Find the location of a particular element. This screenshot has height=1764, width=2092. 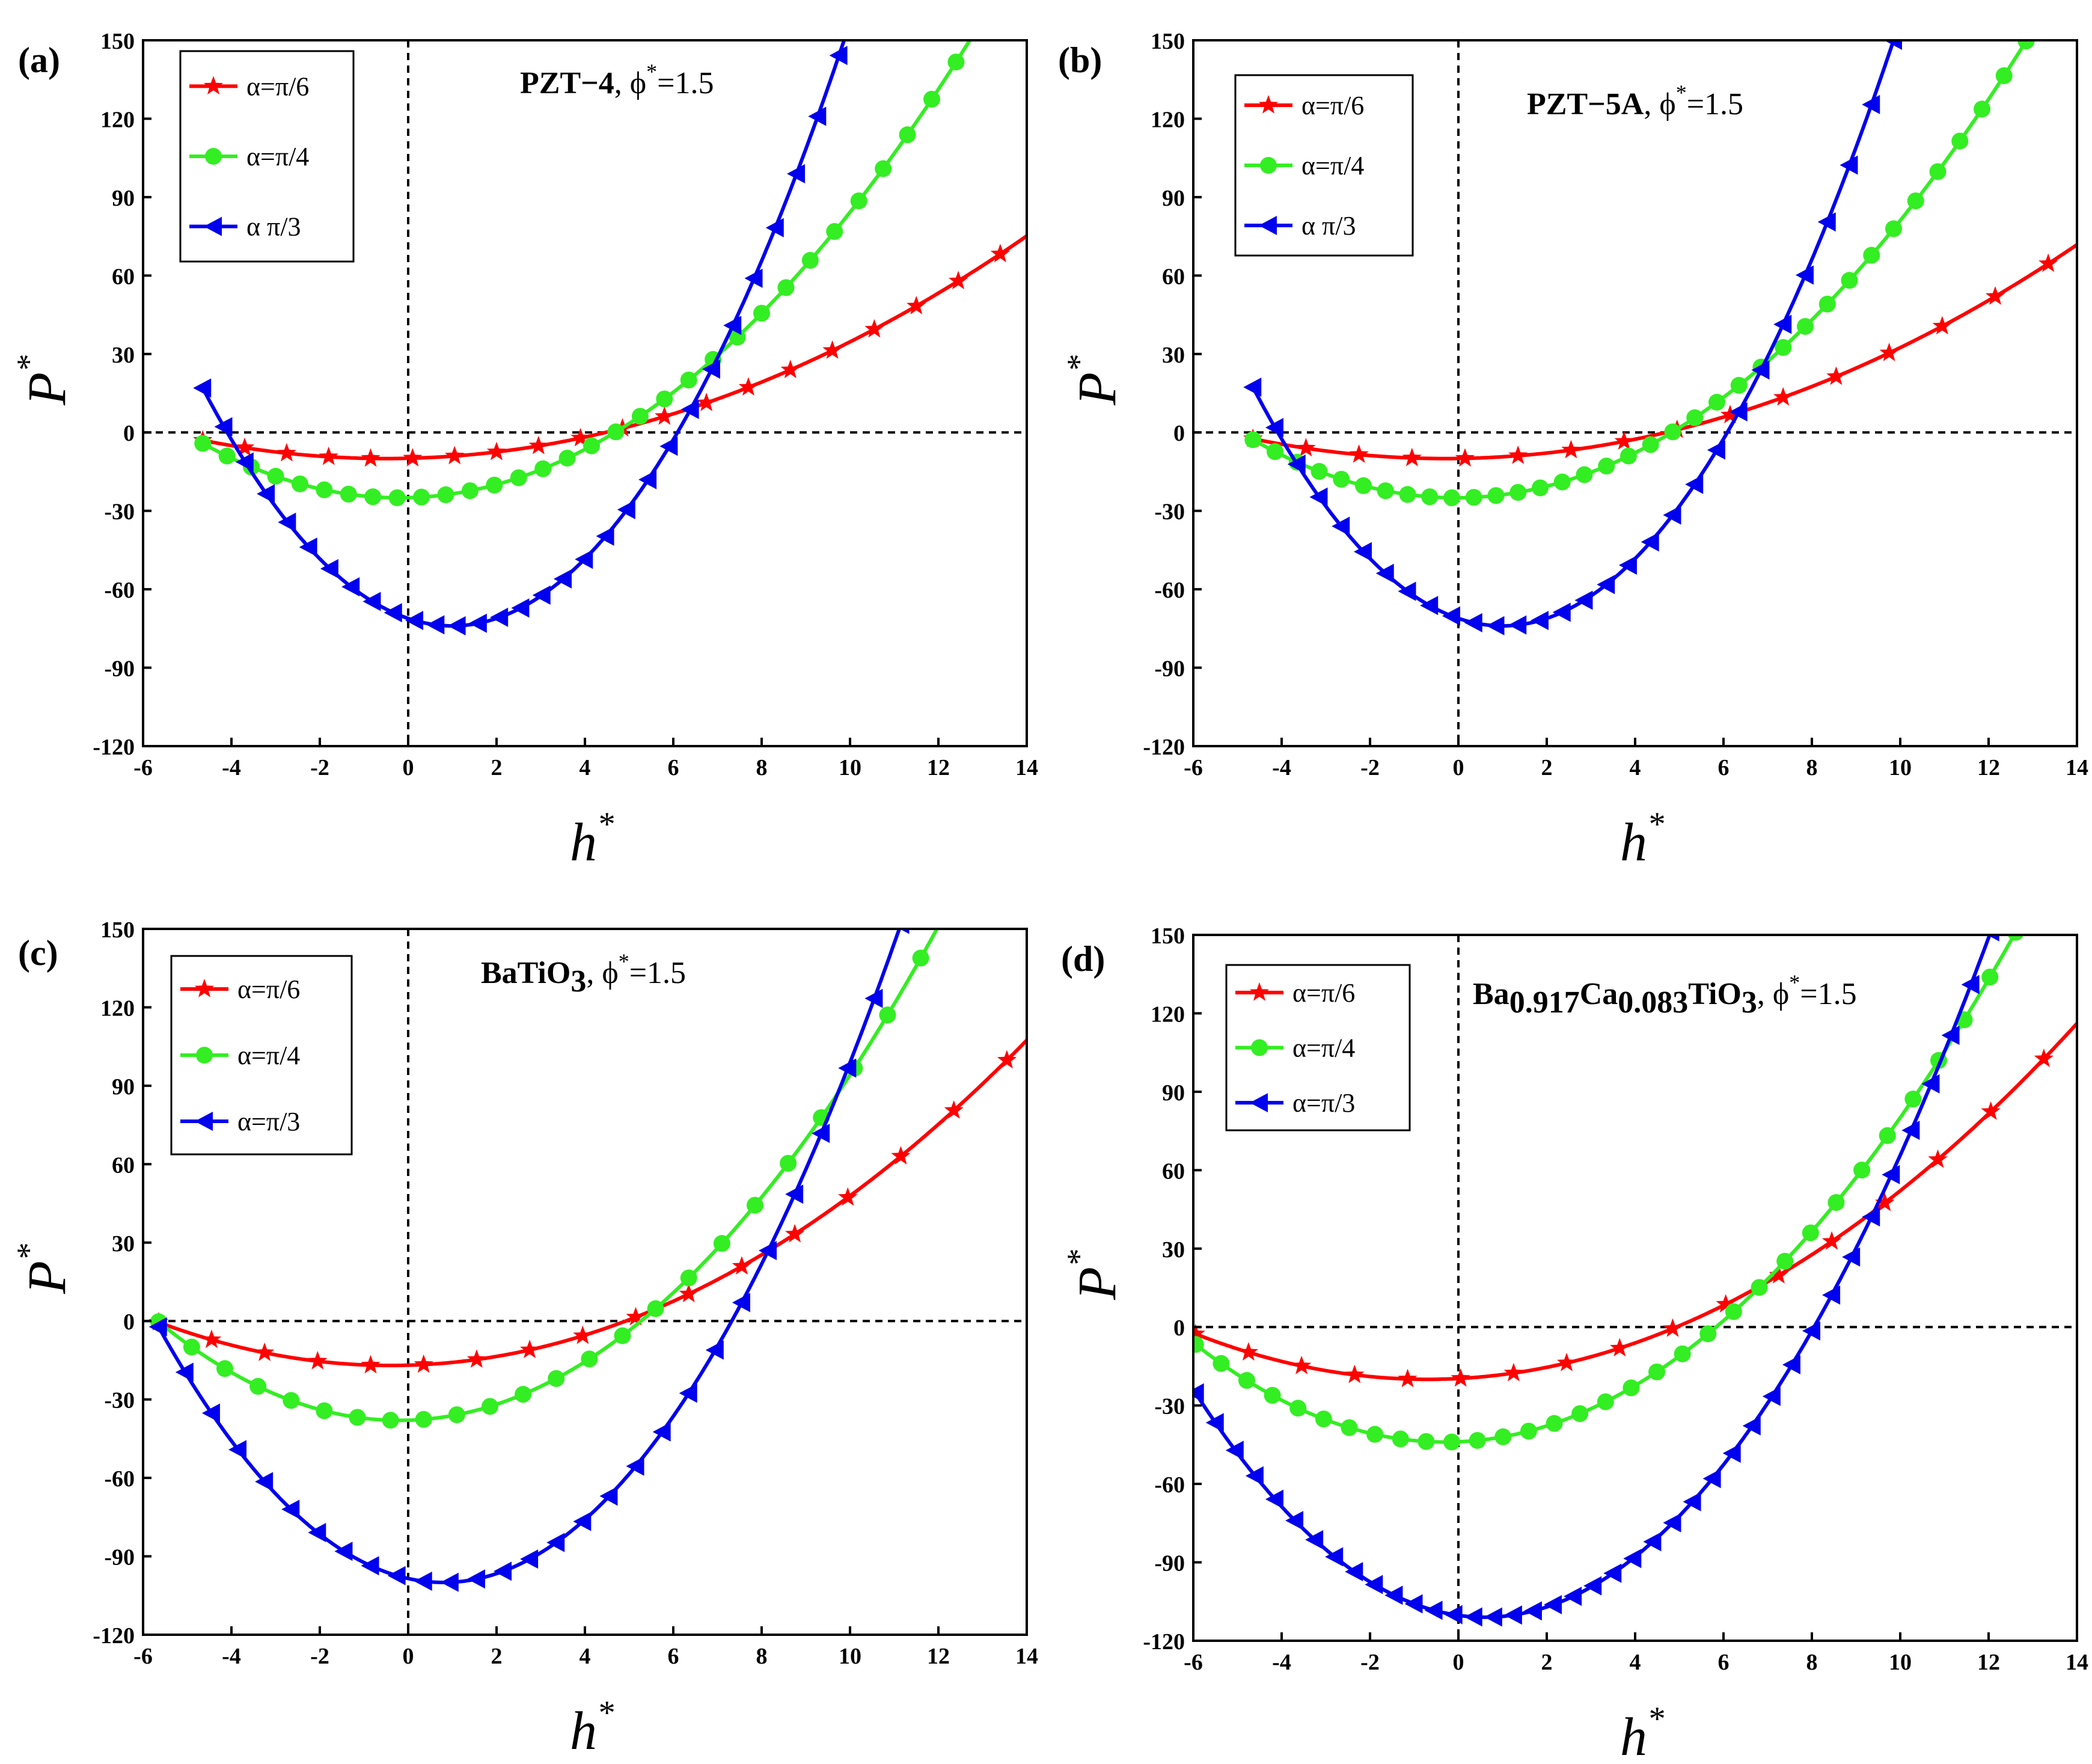

x-tick-label: 14 is located at coordinates (2077, 1662).